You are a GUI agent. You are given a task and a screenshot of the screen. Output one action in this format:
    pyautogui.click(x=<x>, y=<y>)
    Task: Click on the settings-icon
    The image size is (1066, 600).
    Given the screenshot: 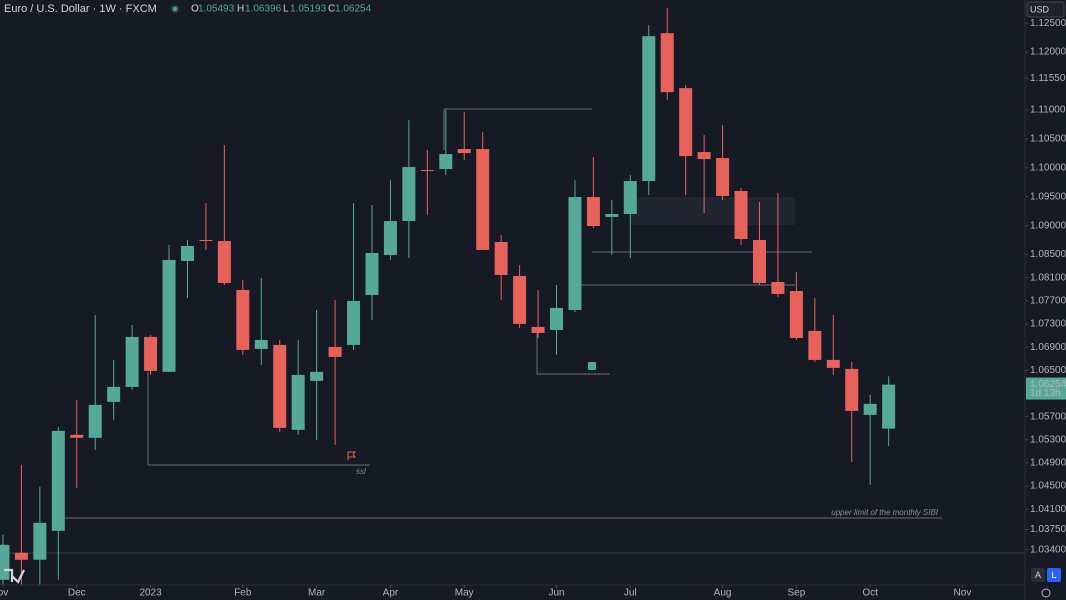 What is the action you would take?
    pyautogui.click(x=1046, y=593)
    